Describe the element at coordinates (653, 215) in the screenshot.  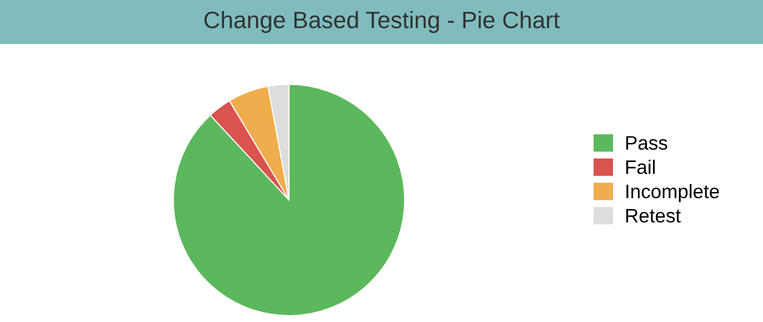
I see `legend-label: Retest` at that location.